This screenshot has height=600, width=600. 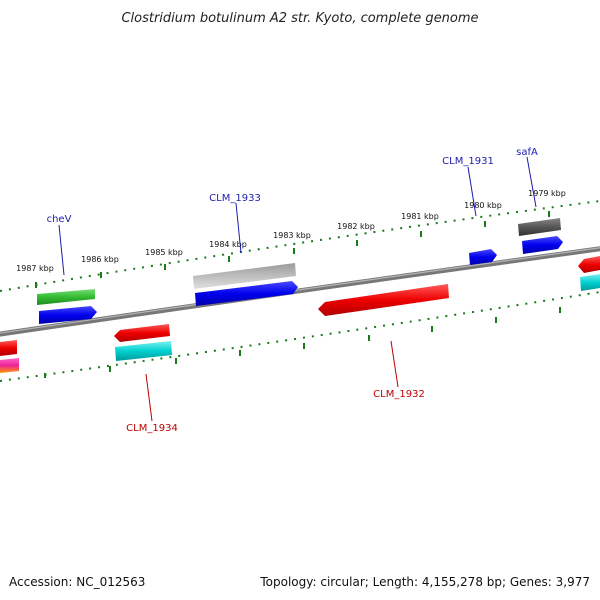 What do you see at coordinates (246, 293) in the screenshot?
I see `cds-clm1933` at bounding box center [246, 293].